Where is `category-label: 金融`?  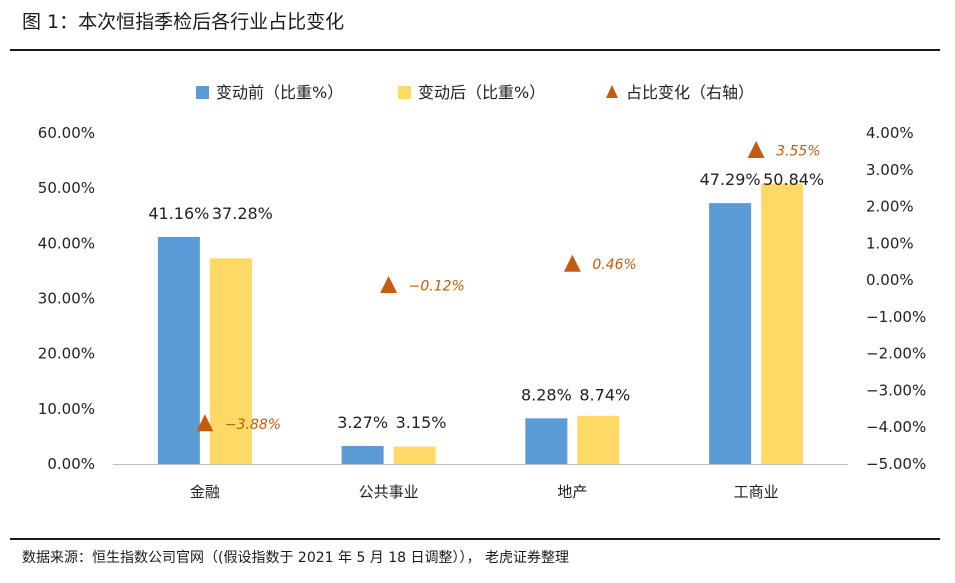 category-label: 金融 is located at coordinates (205, 492).